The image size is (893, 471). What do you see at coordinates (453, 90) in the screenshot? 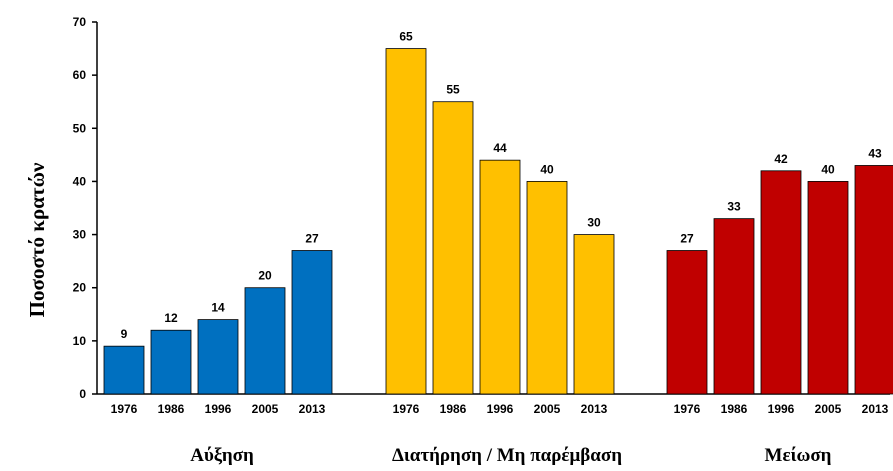
I see `bar-value-label: 55` at bounding box center [453, 90].